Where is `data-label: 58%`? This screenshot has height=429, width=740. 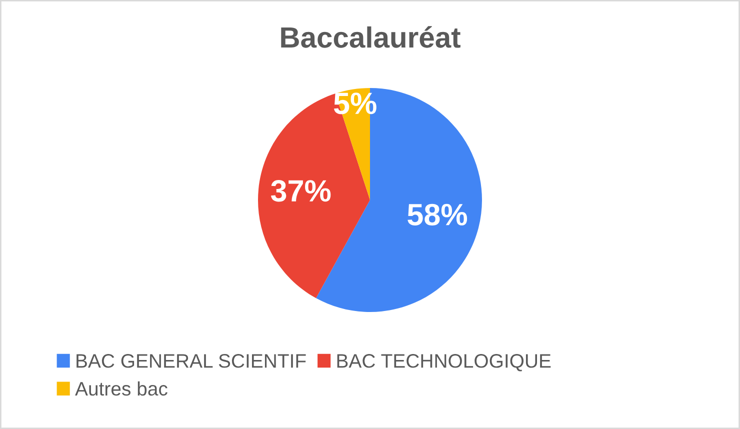 data-label: 58% is located at coordinates (438, 215).